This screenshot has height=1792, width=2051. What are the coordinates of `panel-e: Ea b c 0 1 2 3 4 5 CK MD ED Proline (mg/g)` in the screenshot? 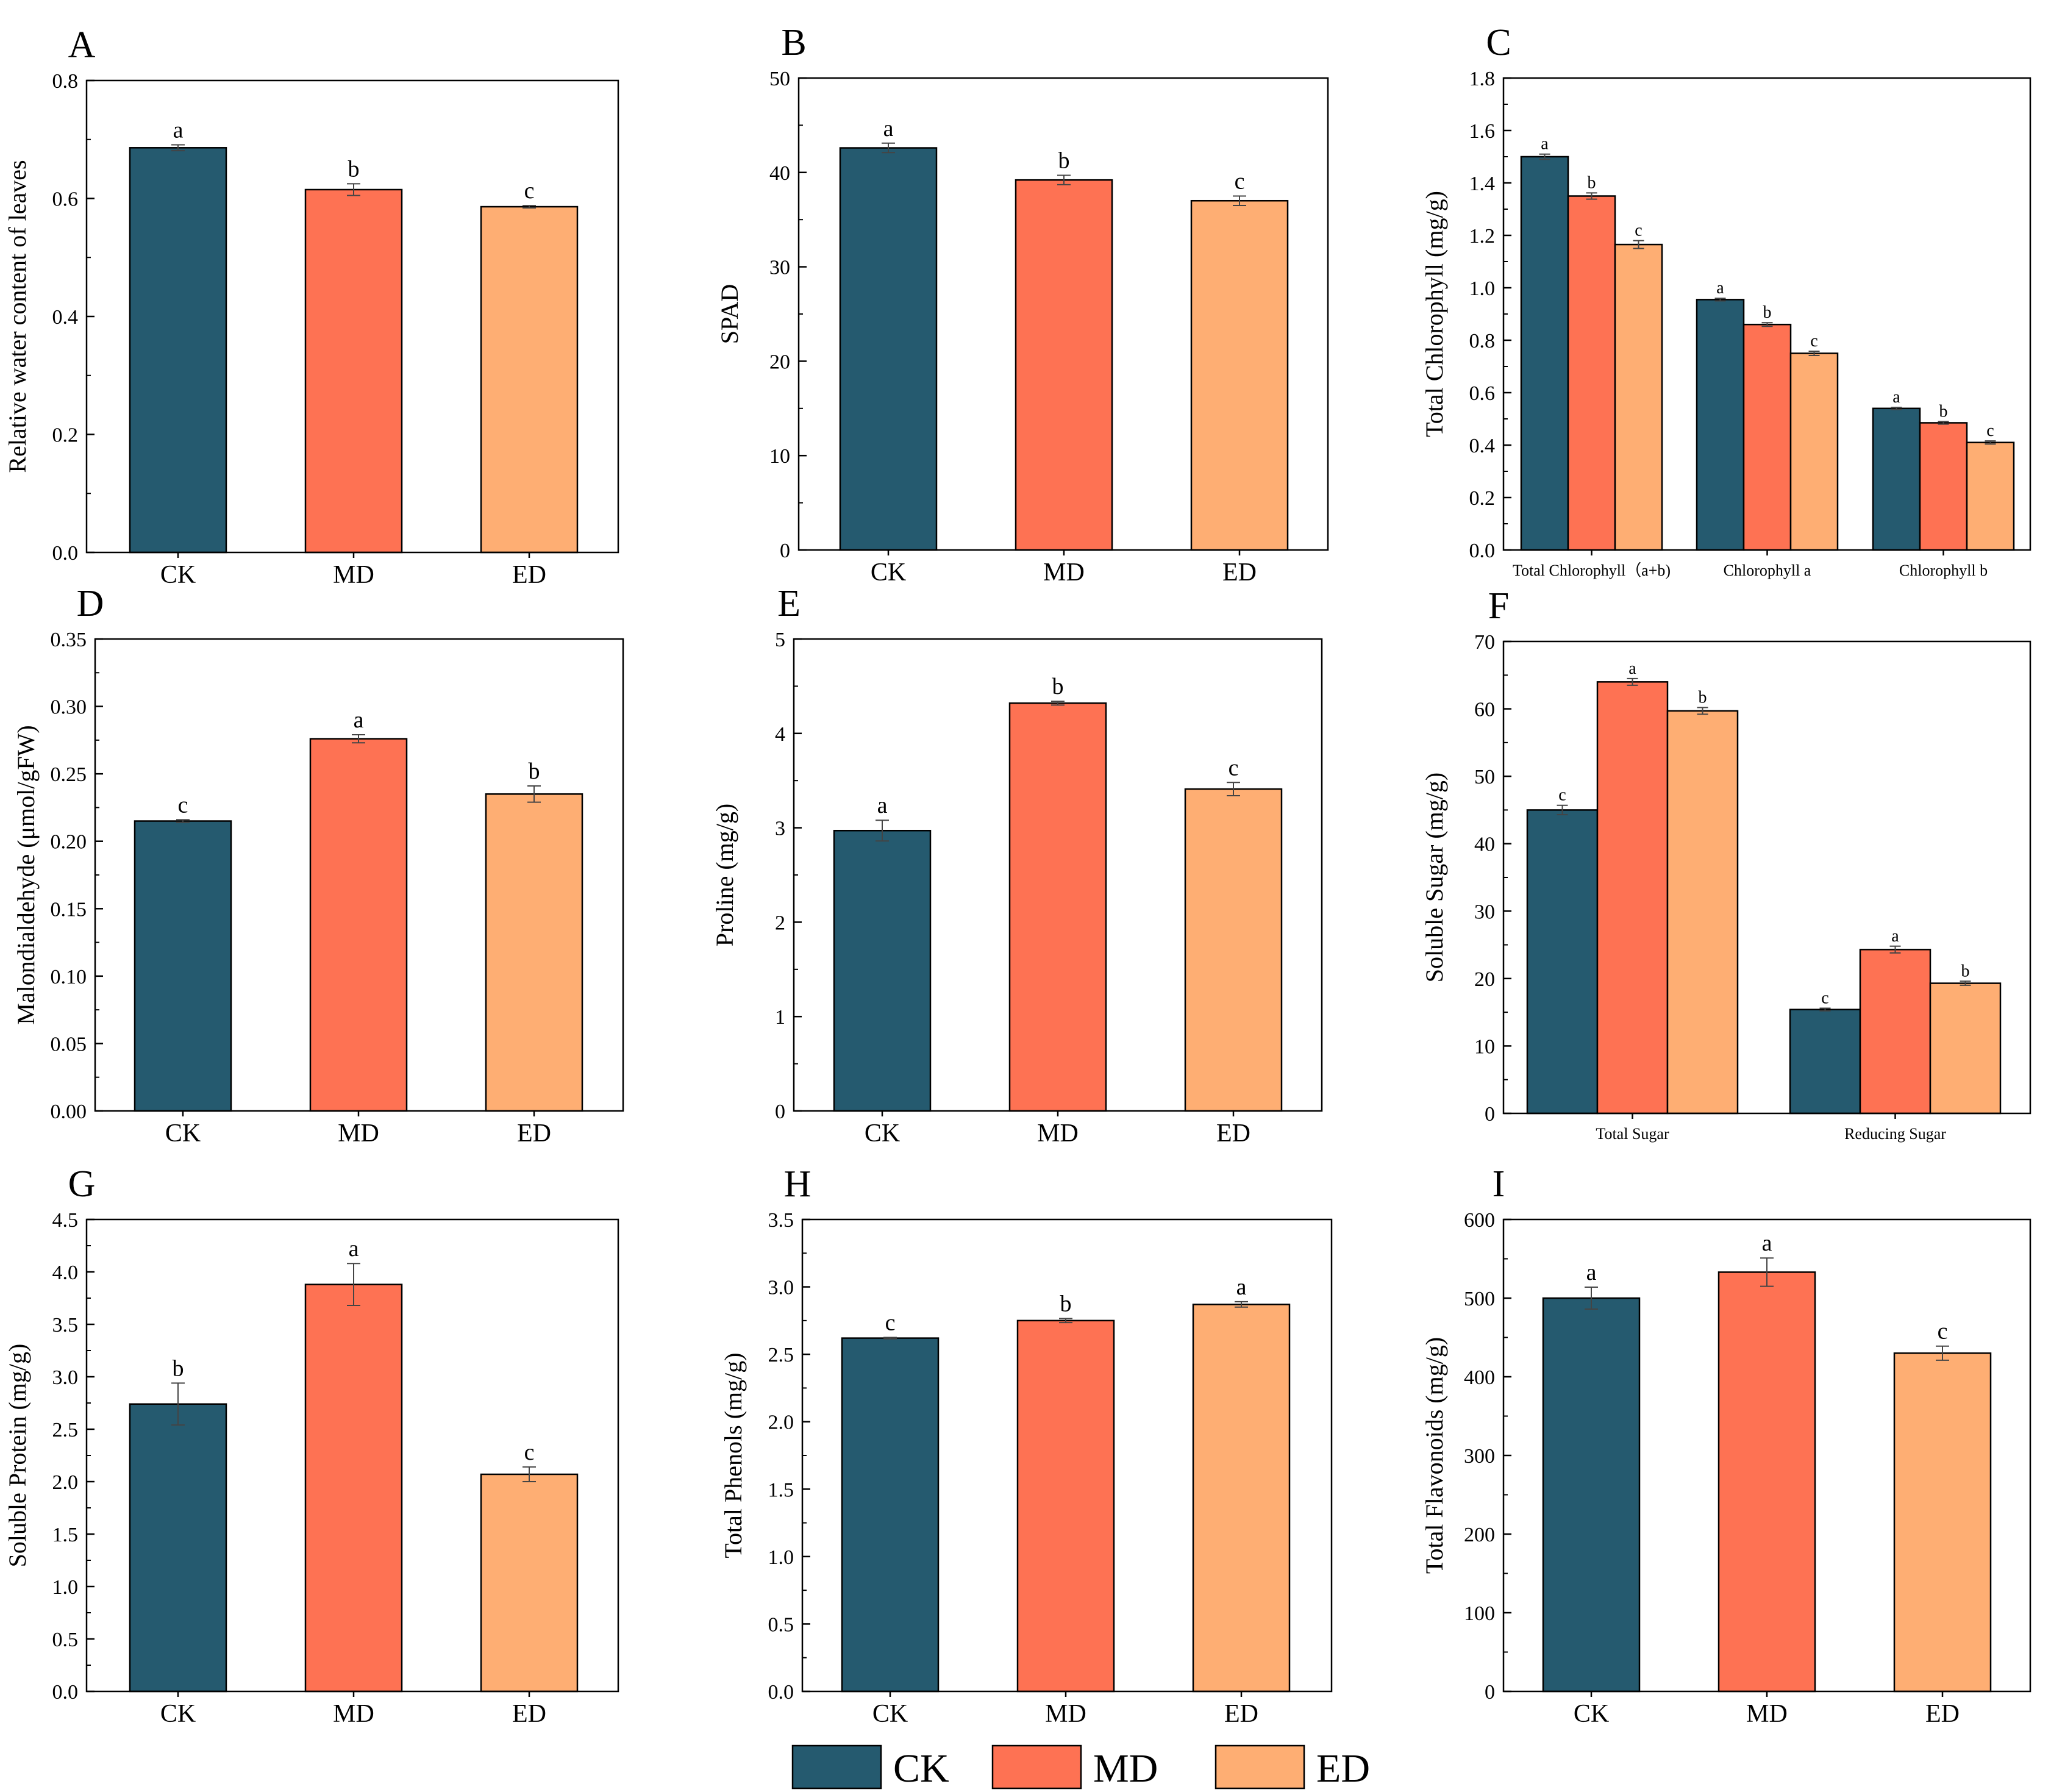 It's located at (1017, 865).